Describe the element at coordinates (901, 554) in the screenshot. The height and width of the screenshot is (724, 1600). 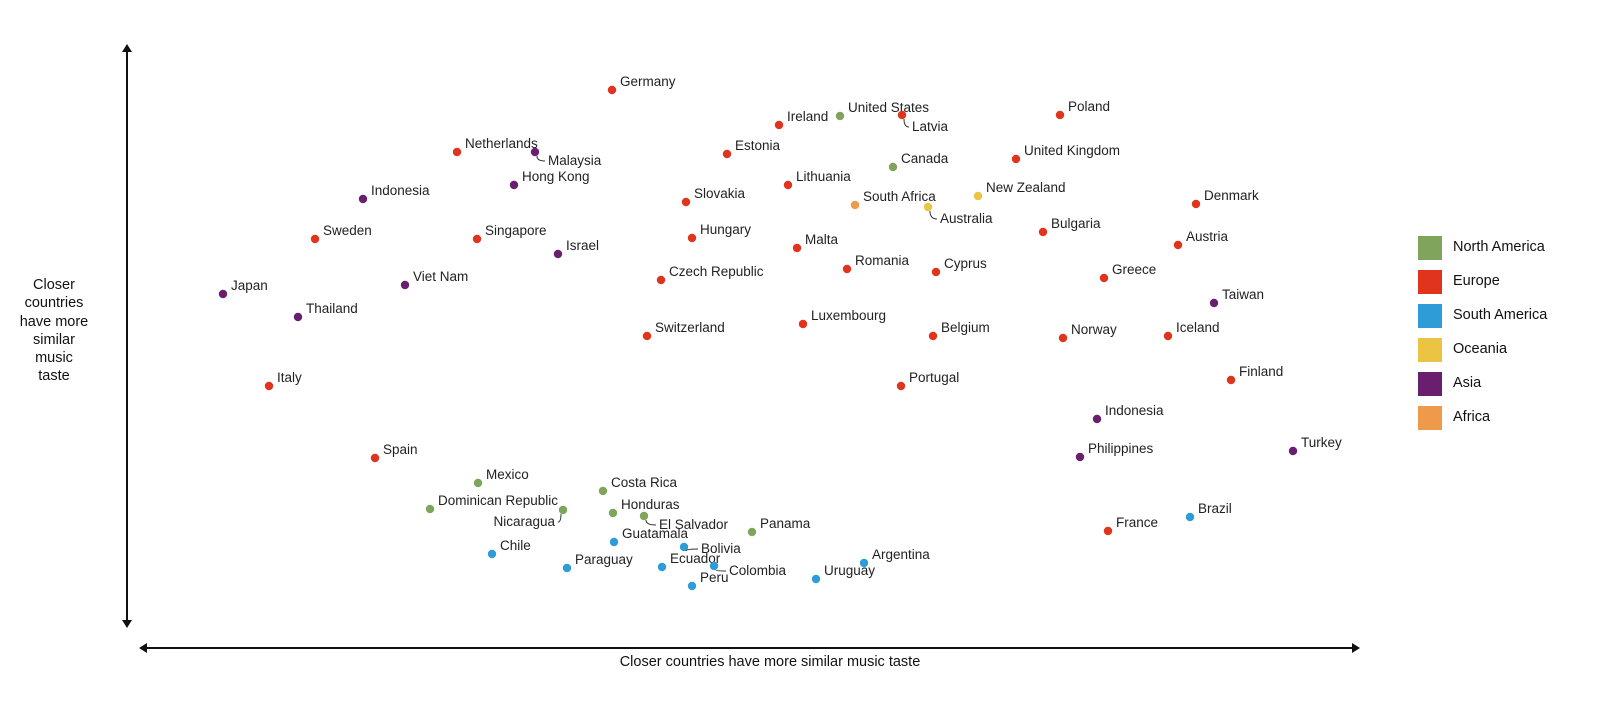
I see `point-label: Argentina` at that location.